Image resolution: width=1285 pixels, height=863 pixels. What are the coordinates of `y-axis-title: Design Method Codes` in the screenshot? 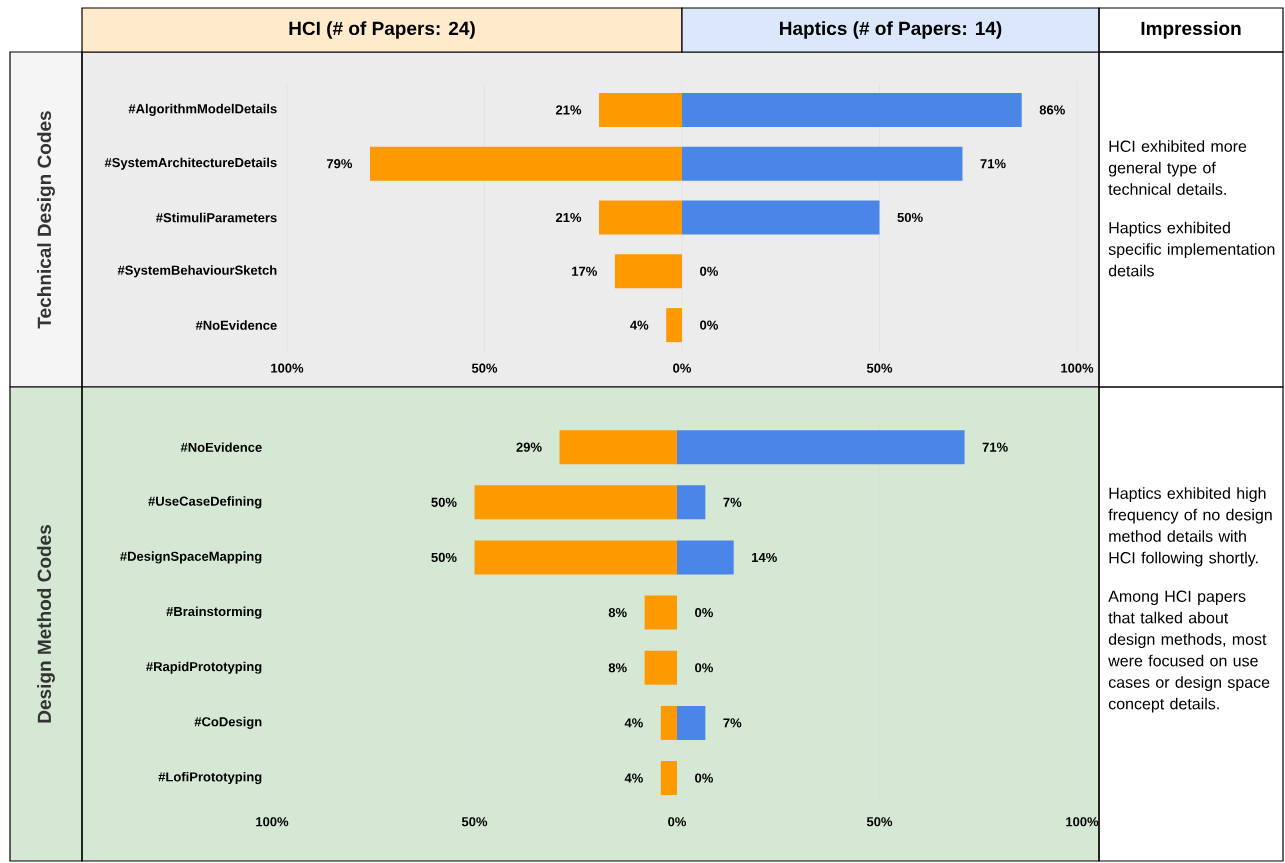 It's located at (46, 624).